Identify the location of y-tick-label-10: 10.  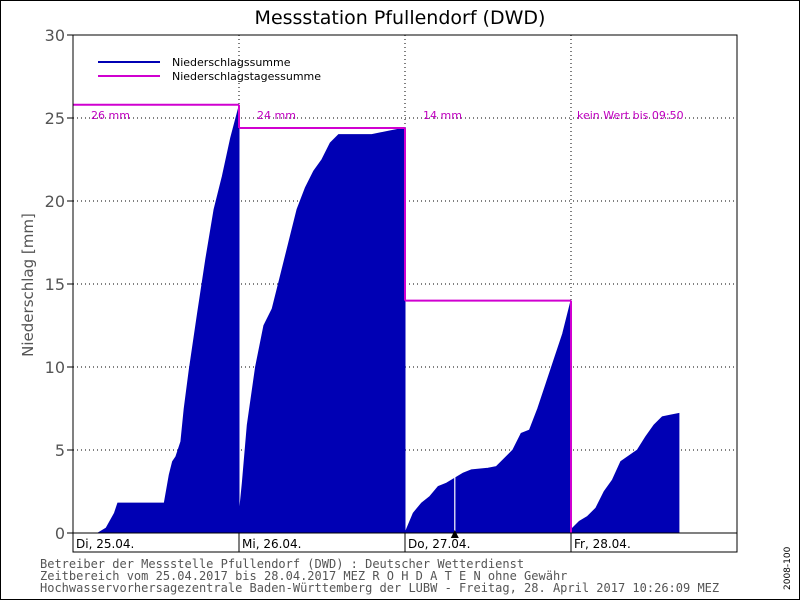
(55, 367).